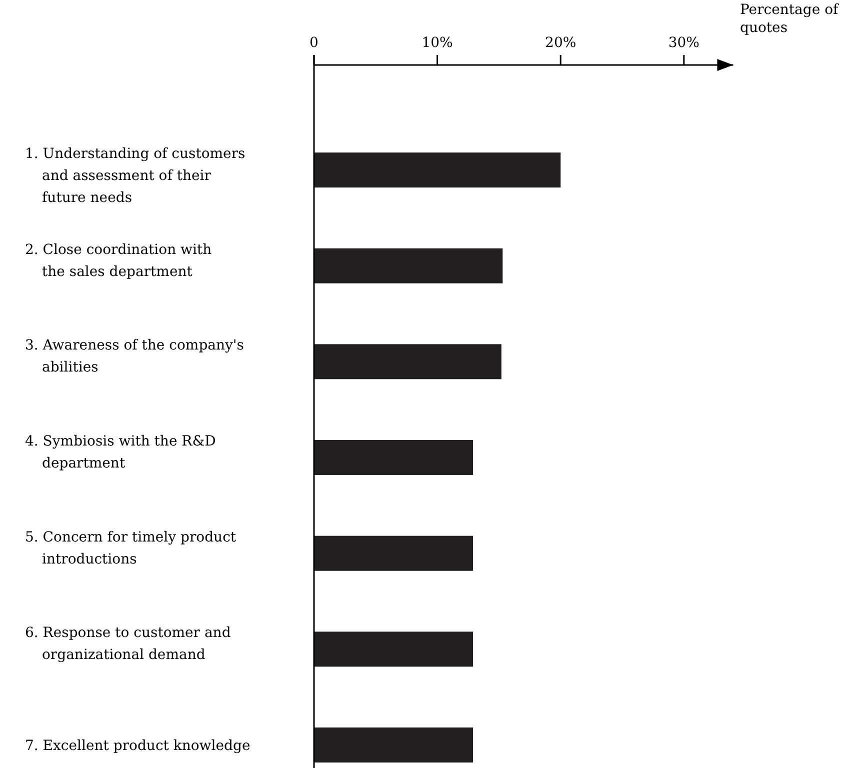 The image size is (857, 768). Describe the element at coordinates (134, 357) in the screenshot. I see `y-tick-label: 3. Awareness of the company's abilities` at that location.